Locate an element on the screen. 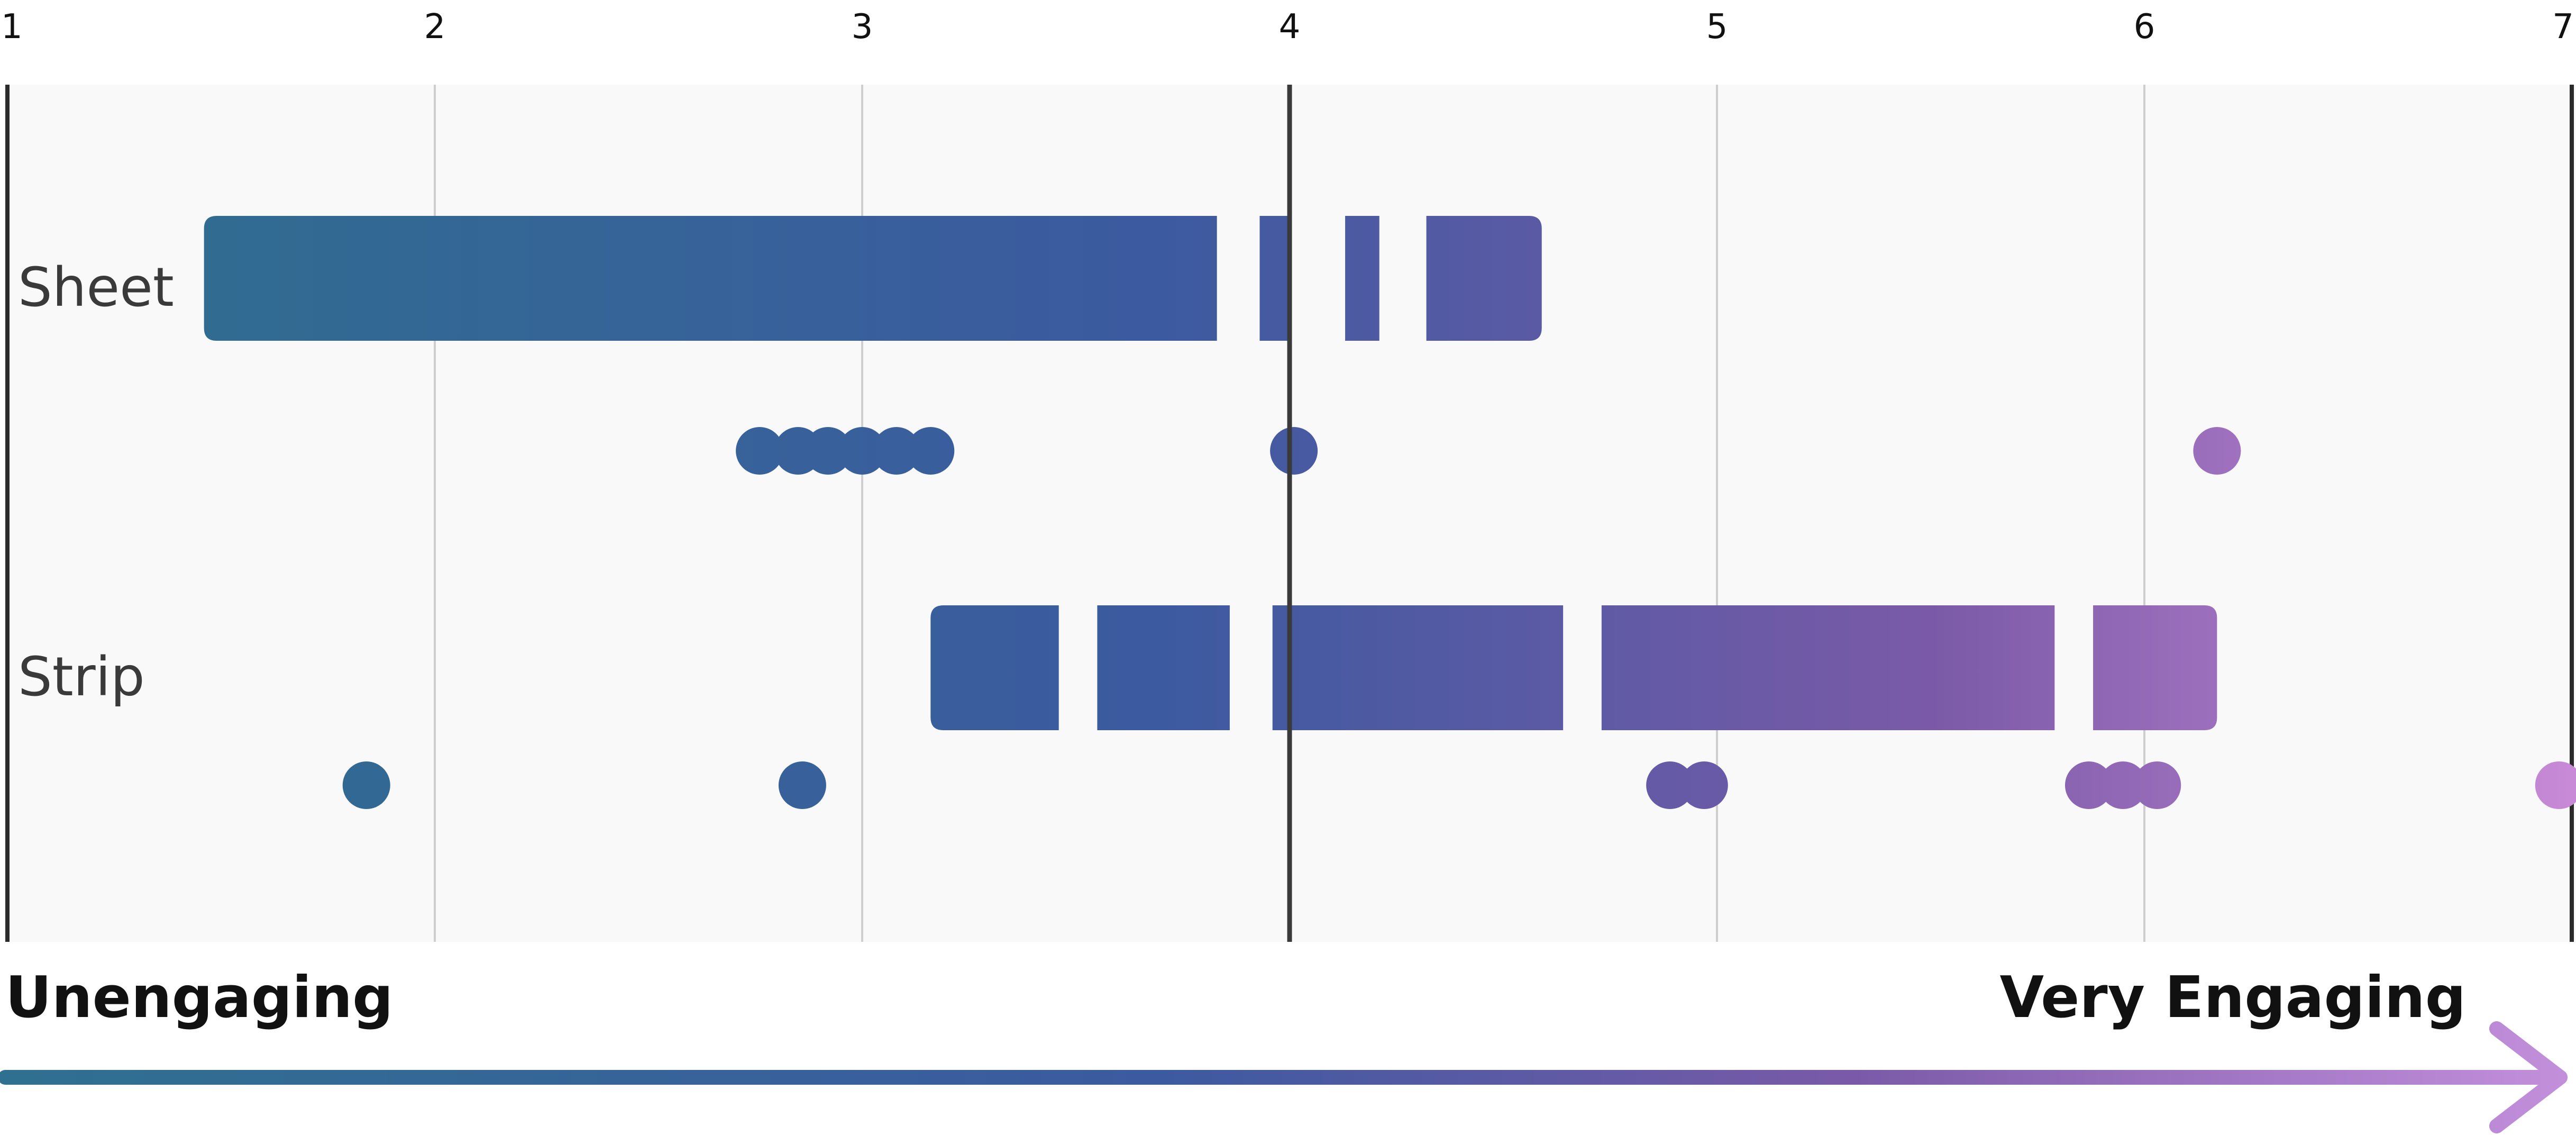 This screenshot has height=1135, width=2576. x-tick-label-5: 5 is located at coordinates (1717, 27).